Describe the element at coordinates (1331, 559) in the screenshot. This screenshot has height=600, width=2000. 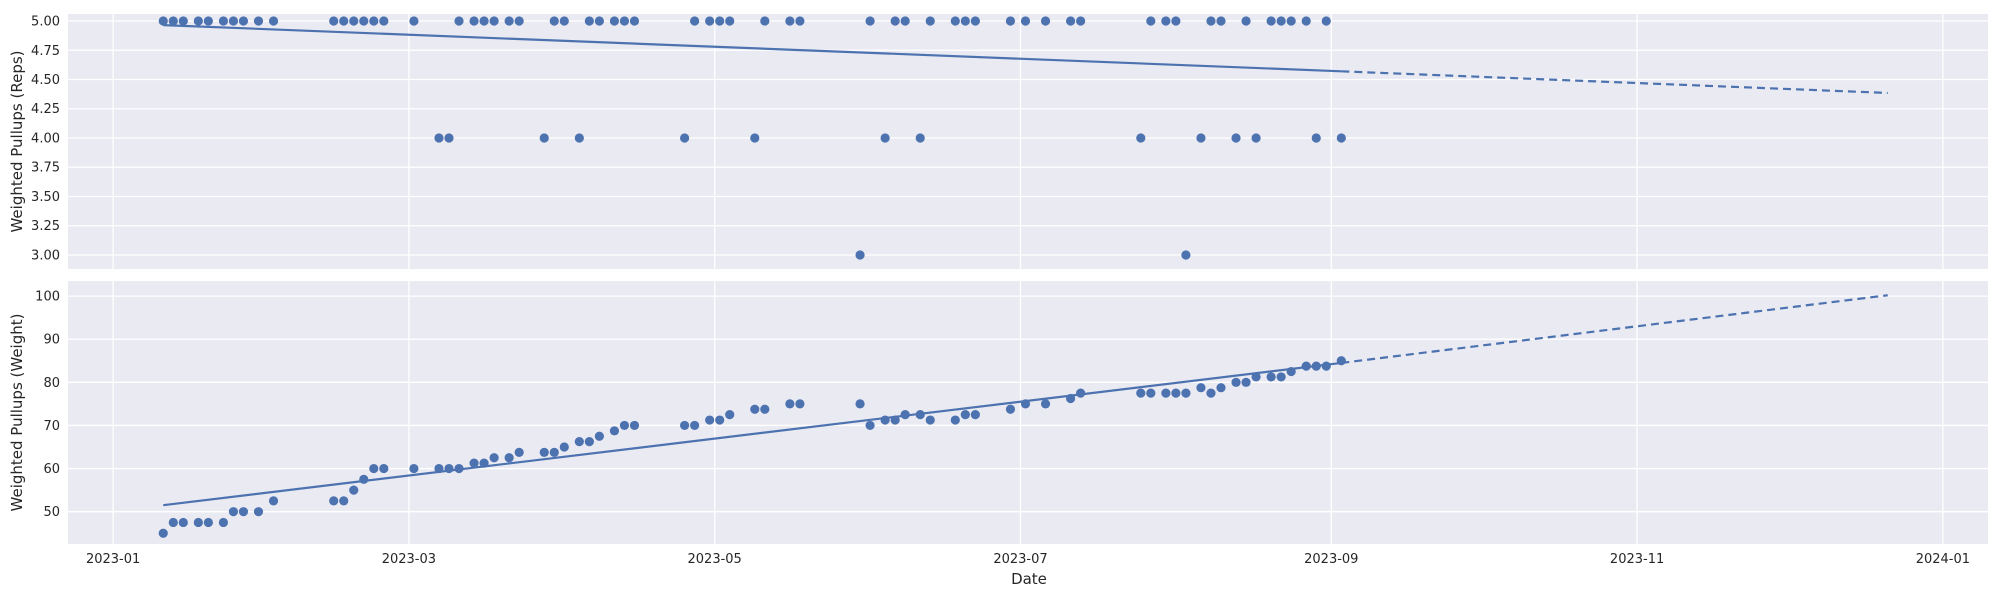
I see `x-tick-label: 2023-09` at that location.